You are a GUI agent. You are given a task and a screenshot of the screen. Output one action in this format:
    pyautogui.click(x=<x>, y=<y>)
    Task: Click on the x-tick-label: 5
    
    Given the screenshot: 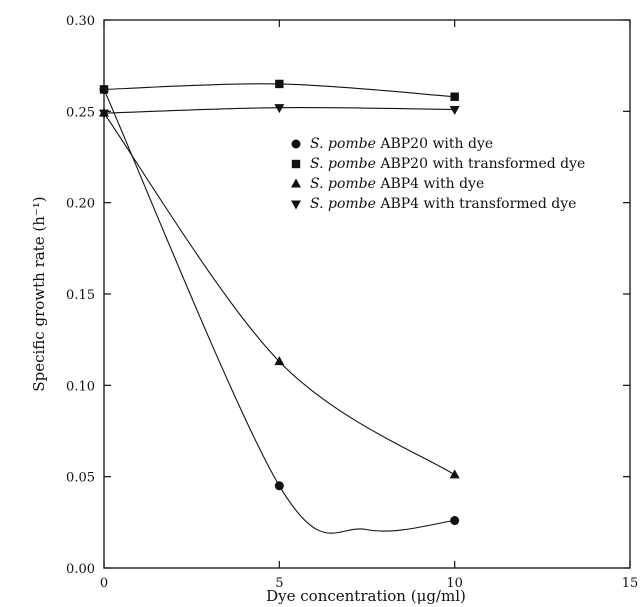 What is the action you would take?
    pyautogui.click(x=279, y=583)
    